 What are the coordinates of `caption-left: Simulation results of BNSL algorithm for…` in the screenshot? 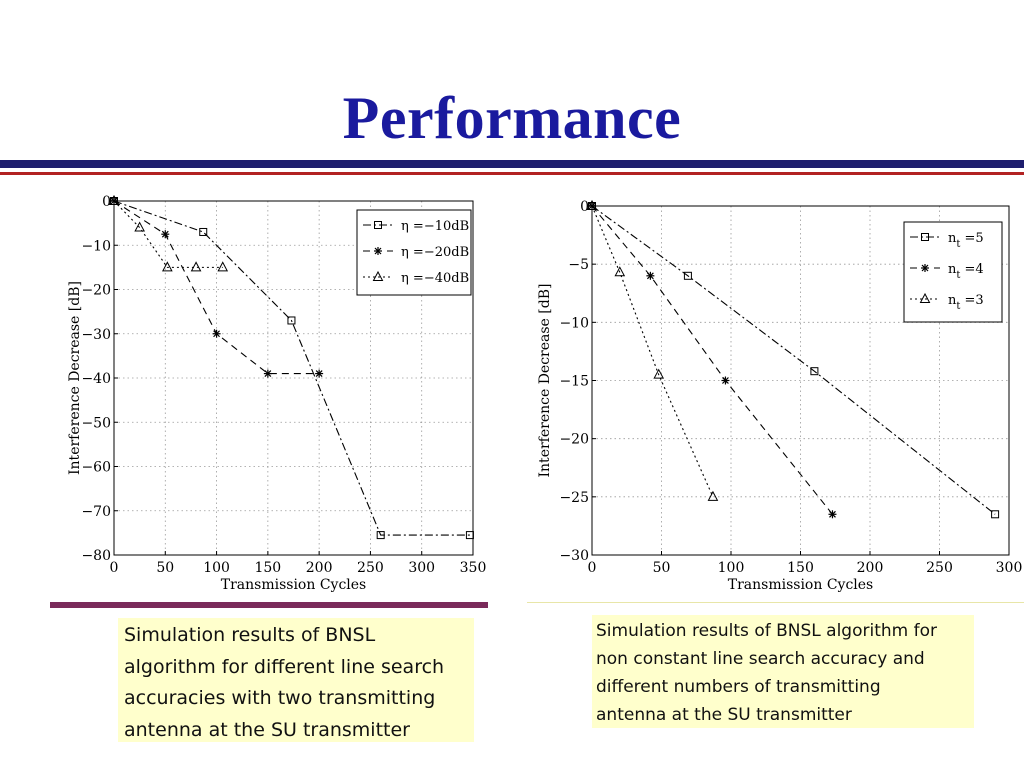 It's located at (296, 680).